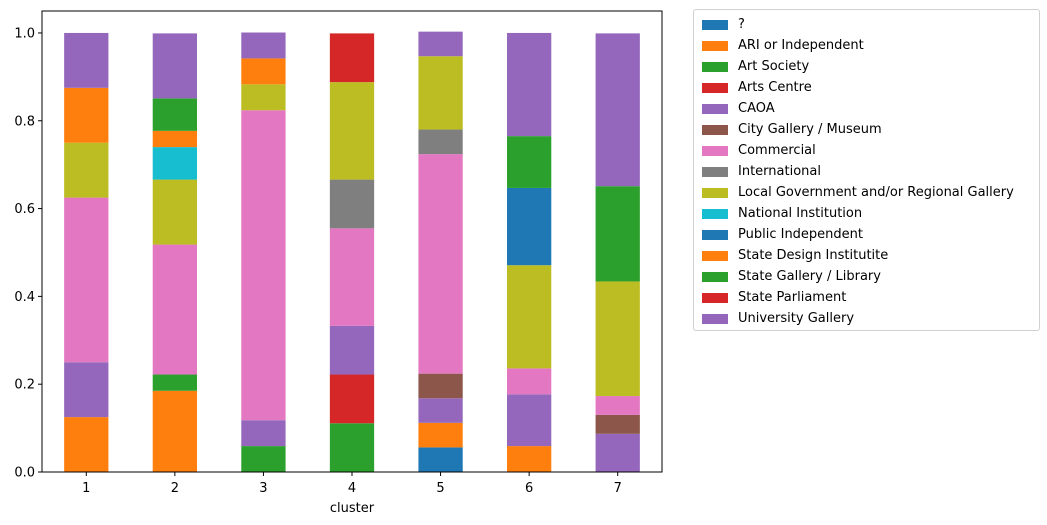  What do you see at coordinates (866, 108) in the screenshot?
I see `legend-item: CAOA` at bounding box center [866, 108].